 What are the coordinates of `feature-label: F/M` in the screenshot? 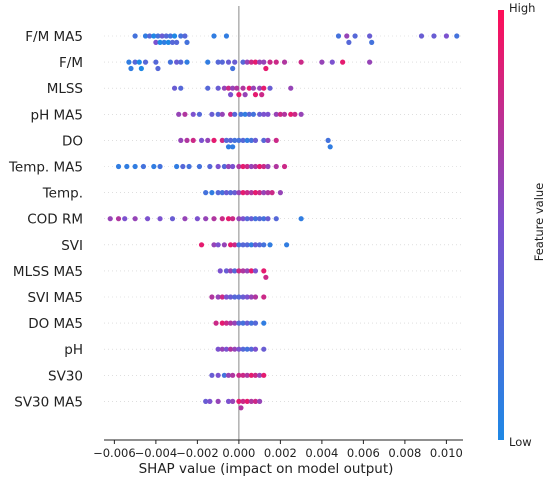 It's located at (71, 63).